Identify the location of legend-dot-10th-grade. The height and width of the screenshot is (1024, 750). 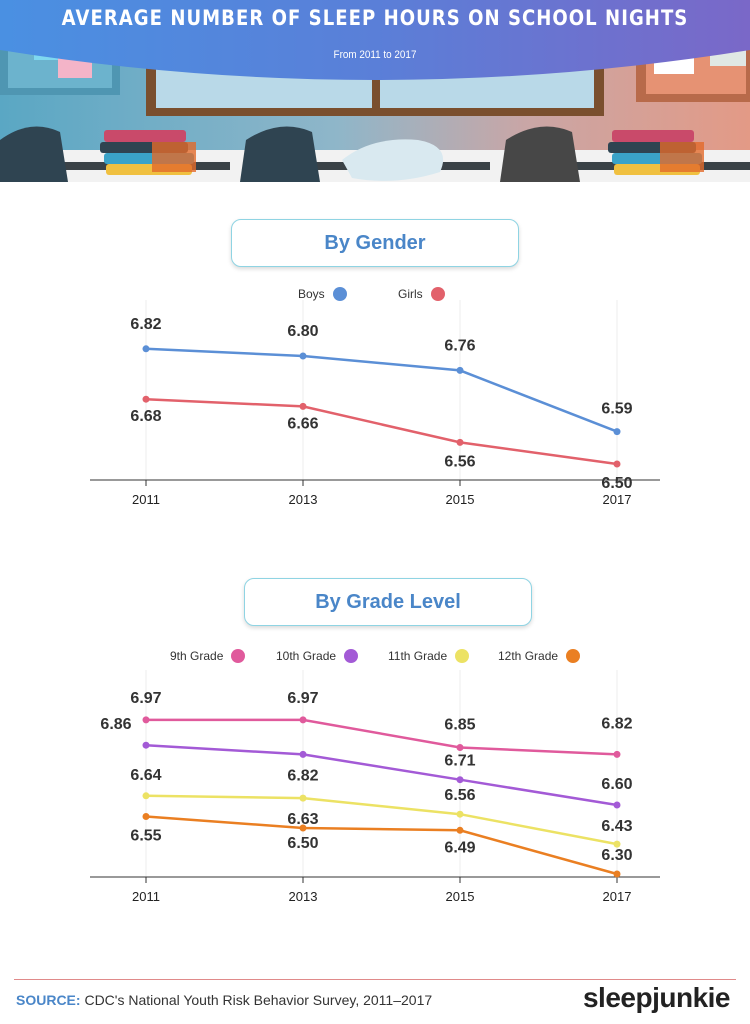
(351, 656).